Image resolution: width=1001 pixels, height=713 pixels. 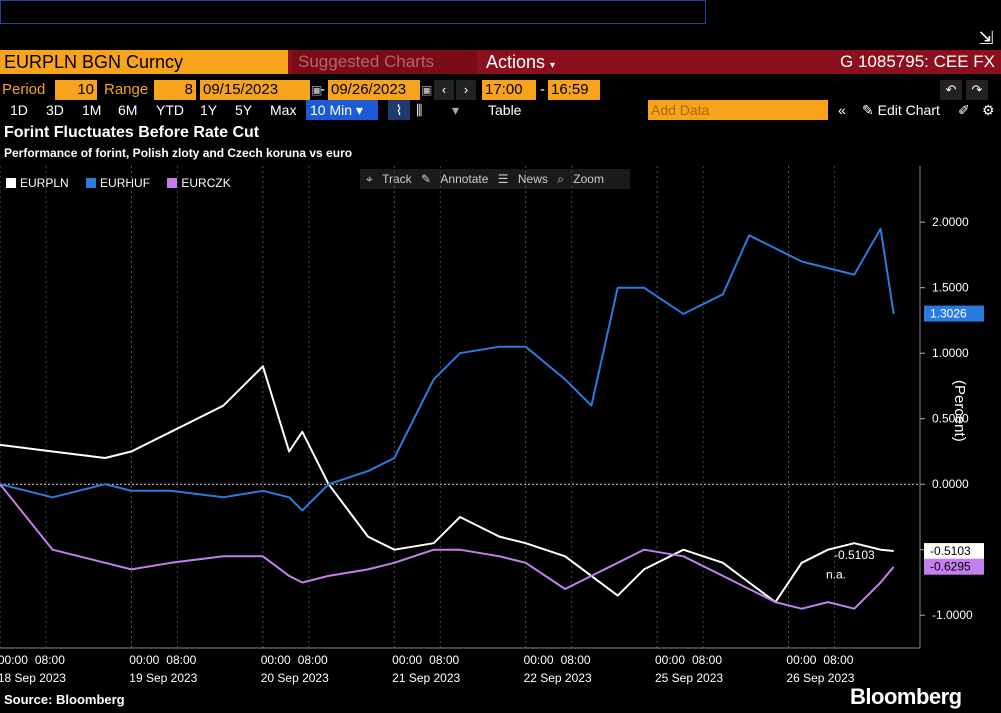 What do you see at coordinates (132, 132) in the screenshot?
I see `chart-title: Forint Fluctuates Before Rate Cut` at bounding box center [132, 132].